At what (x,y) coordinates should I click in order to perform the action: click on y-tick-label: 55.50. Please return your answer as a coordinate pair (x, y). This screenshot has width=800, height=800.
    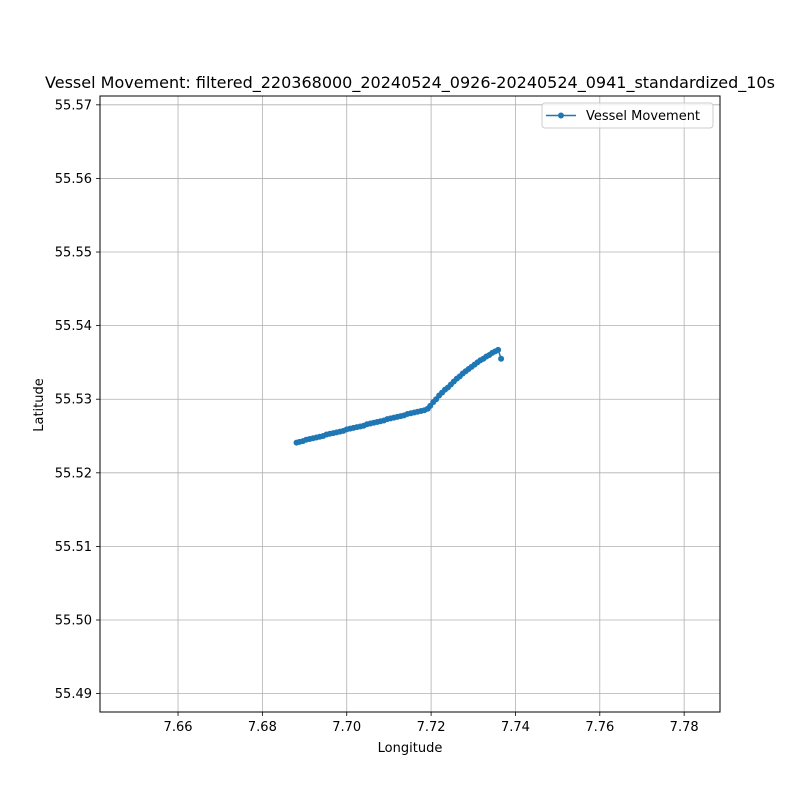
    Looking at the image, I should click on (73, 621).